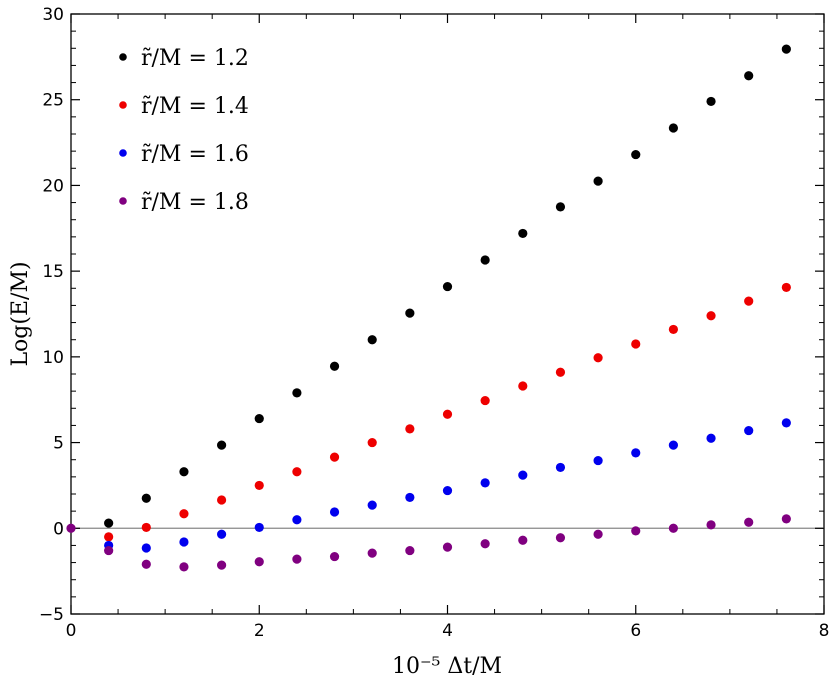 Image resolution: width=830 pixels, height=688 pixels. What do you see at coordinates (195, 154) in the screenshot?
I see `legend-label-series-3: r̃/M = 1.6` at bounding box center [195, 154].